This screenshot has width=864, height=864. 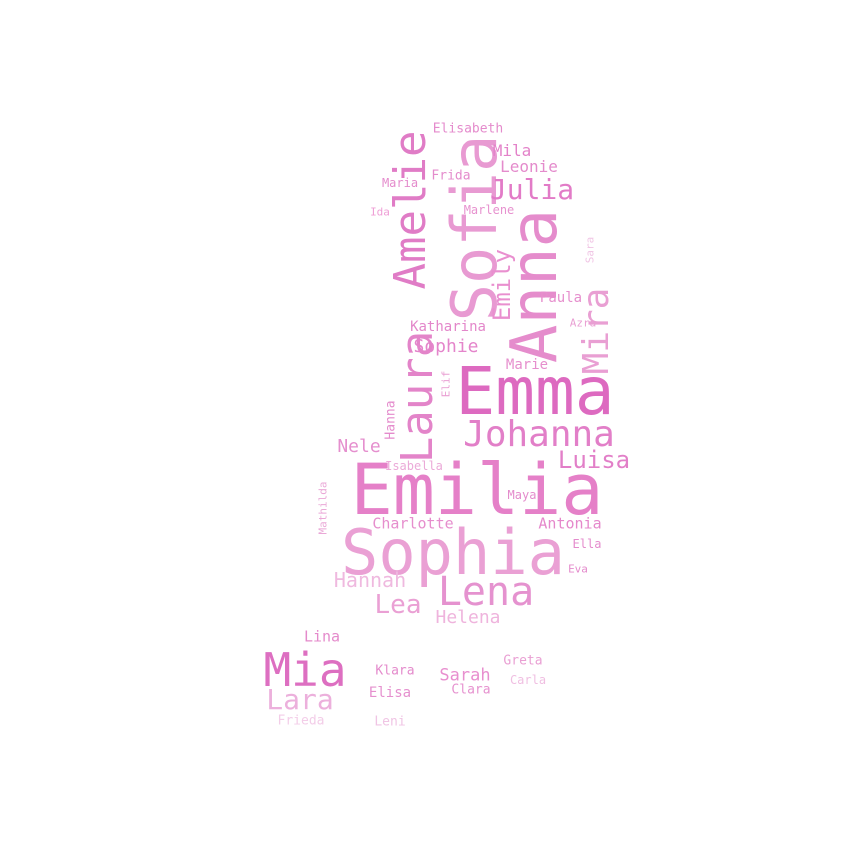 I want to click on word-amelie: Amelie, so click(x=410, y=210).